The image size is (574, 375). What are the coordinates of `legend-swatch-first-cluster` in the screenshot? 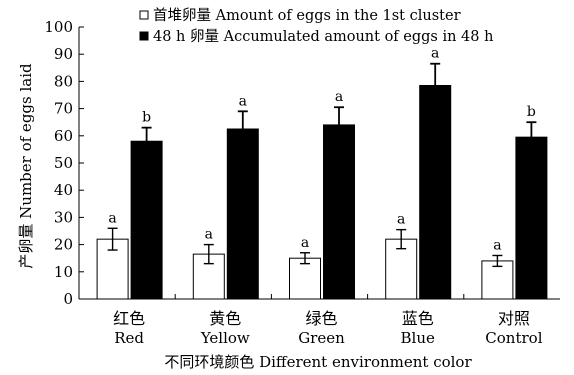 It's located at (144, 15).